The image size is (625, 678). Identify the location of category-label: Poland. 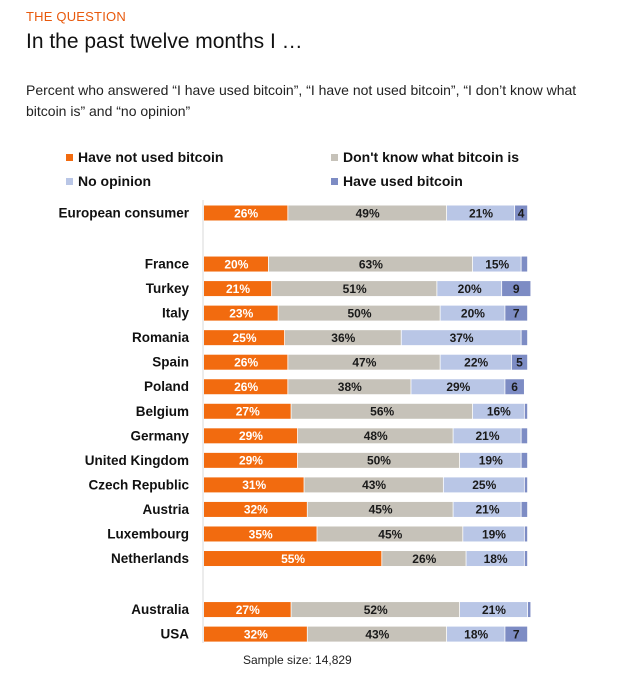
(166, 386).